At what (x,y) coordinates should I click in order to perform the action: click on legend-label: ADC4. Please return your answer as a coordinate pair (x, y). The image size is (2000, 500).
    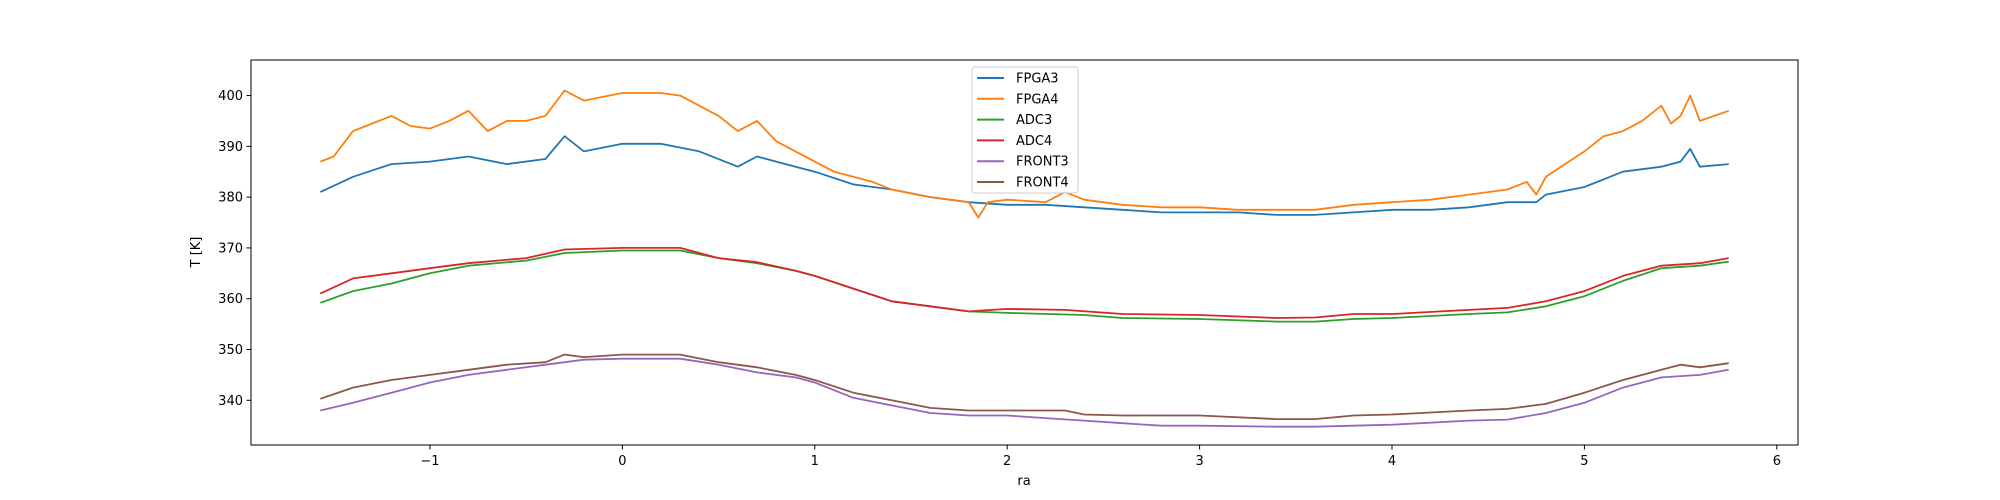
    Looking at the image, I should click on (1034, 141).